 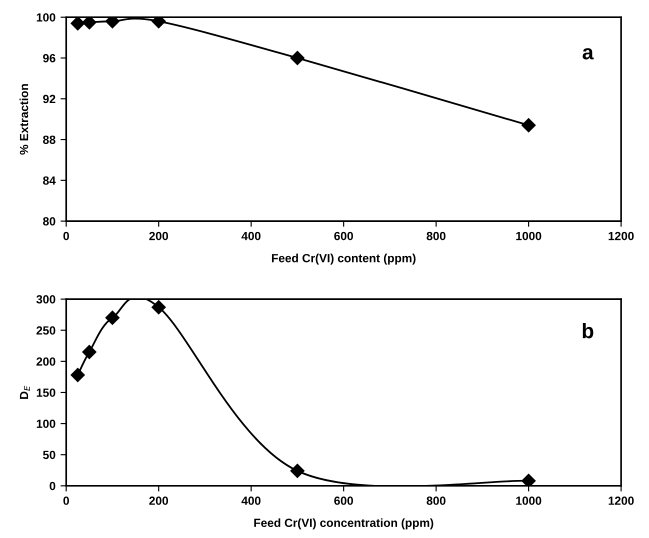 What do you see at coordinates (344, 524) in the screenshot?
I see `x-axis-title: Feed Cr(VI) concentration (ppm)` at bounding box center [344, 524].